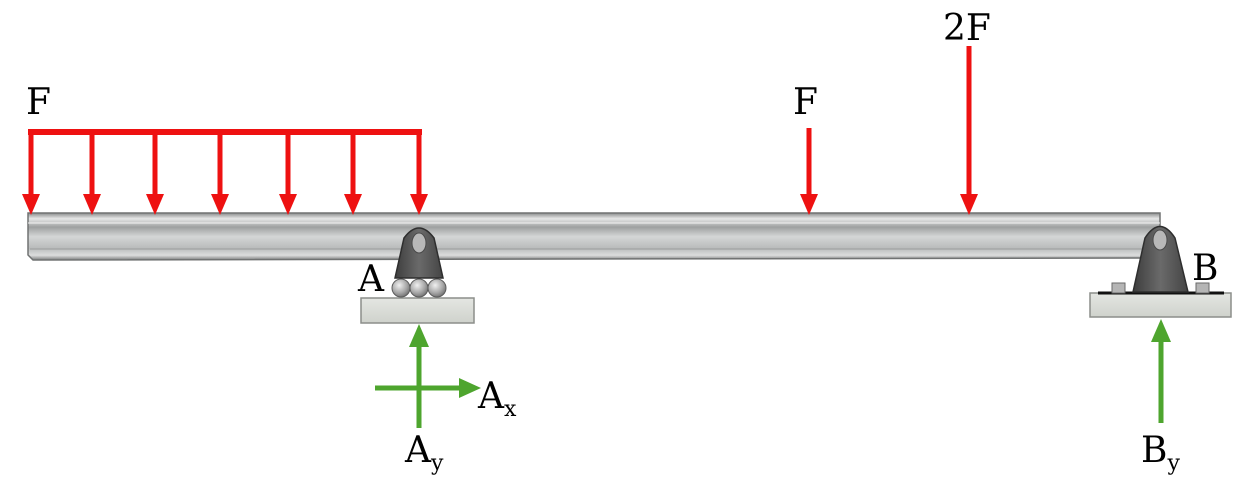  What do you see at coordinates (38, 102) in the screenshot?
I see `distributed-load-label: F` at bounding box center [38, 102].